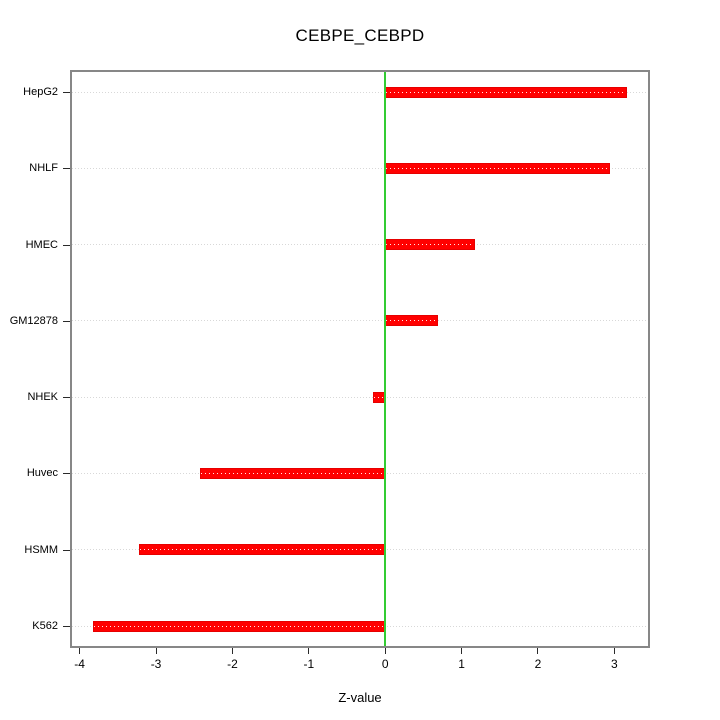 The width and height of the screenshot is (720, 720). Describe the element at coordinates (232, 651) in the screenshot. I see `x-tick--2` at that location.